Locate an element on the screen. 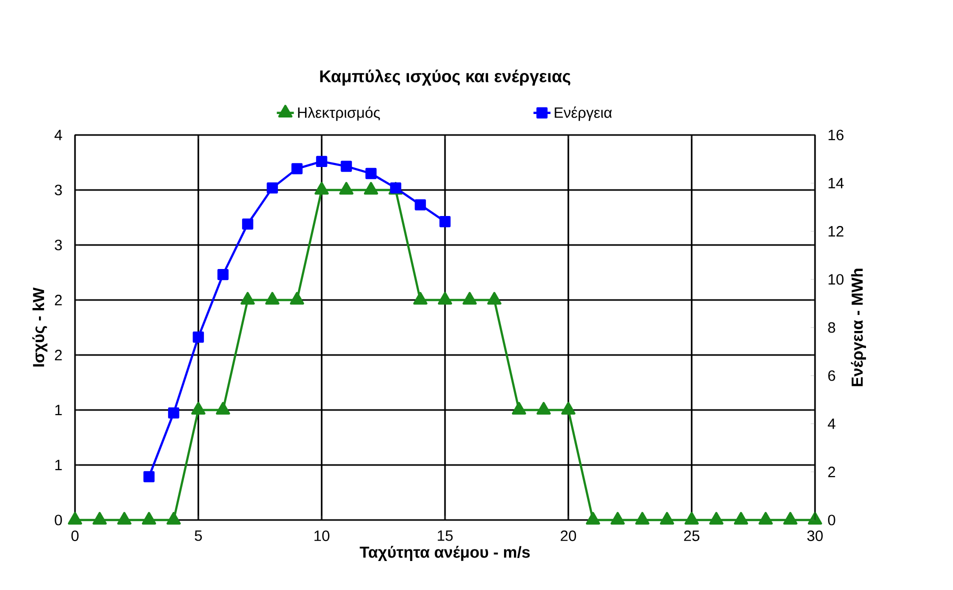 This screenshot has height=590, width=953. x-tick-label: 25 is located at coordinates (692, 536).